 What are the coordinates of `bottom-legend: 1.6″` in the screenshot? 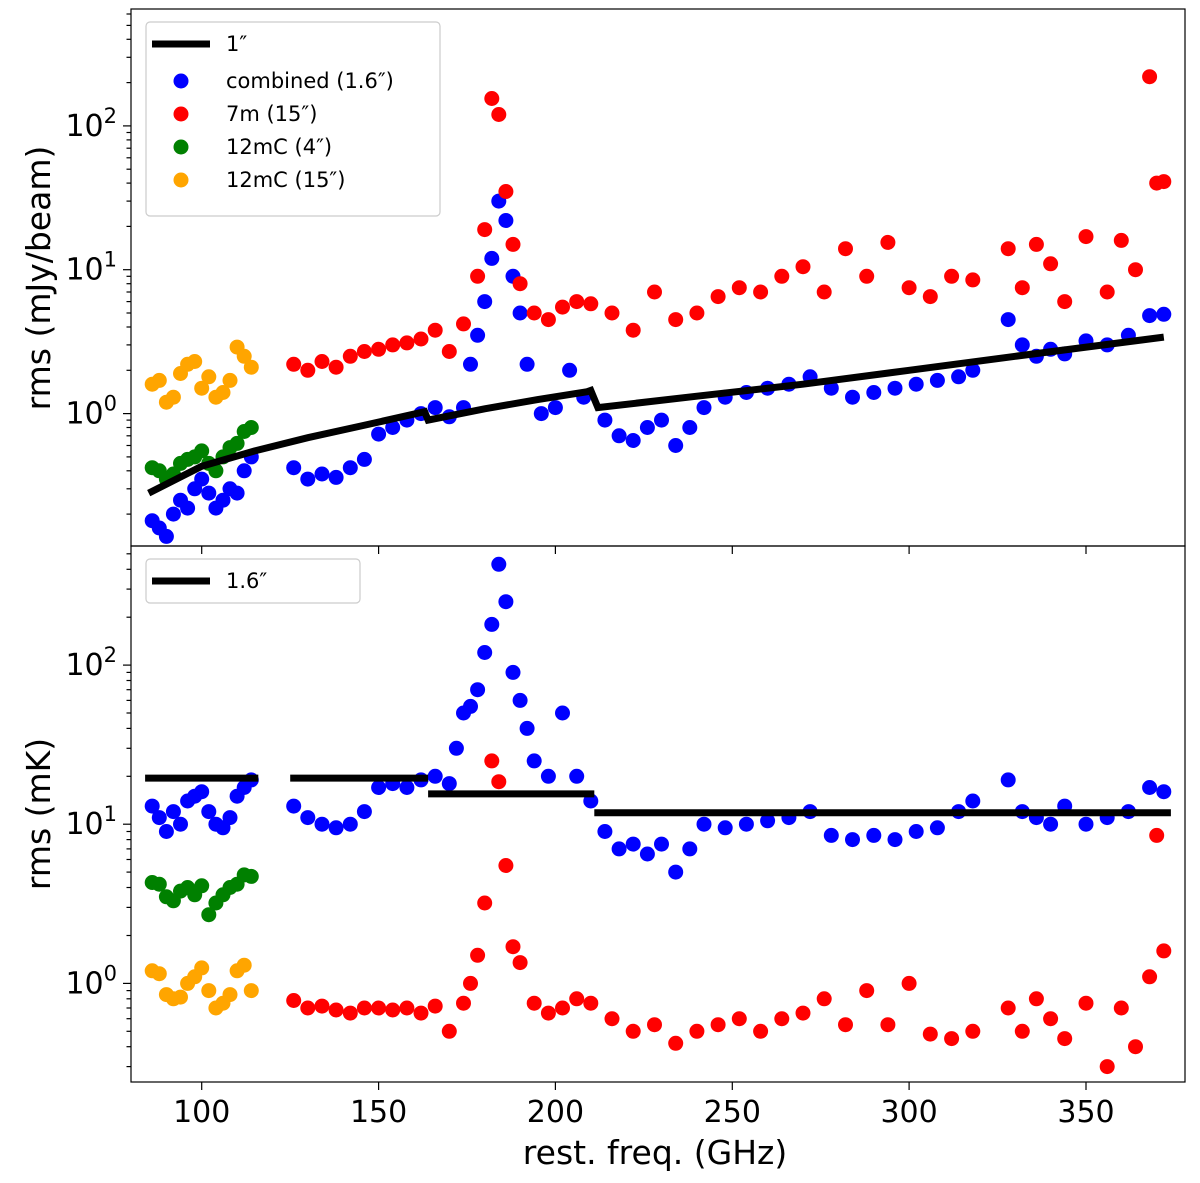 It's located at (253, 581).